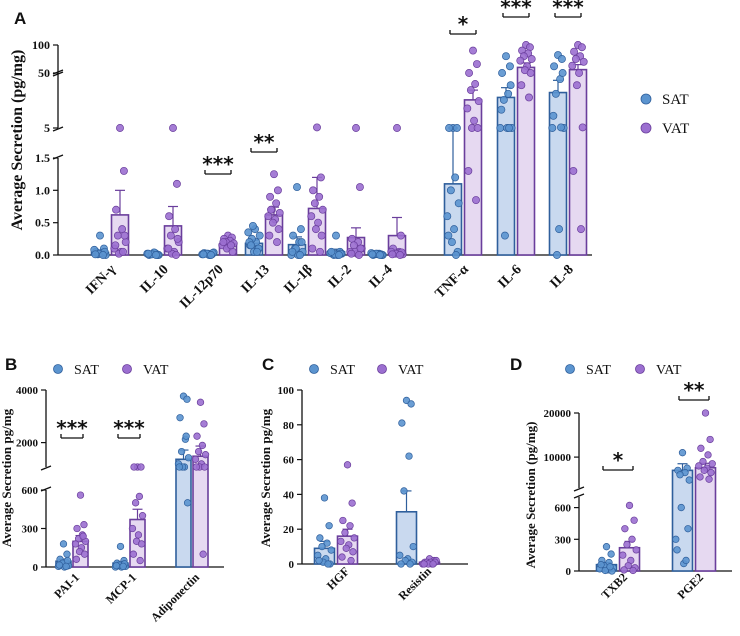  Describe the element at coordinates (7, 477) in the screenshot. I see `y-axis-label: Average Secretion pg/mg` at that location.